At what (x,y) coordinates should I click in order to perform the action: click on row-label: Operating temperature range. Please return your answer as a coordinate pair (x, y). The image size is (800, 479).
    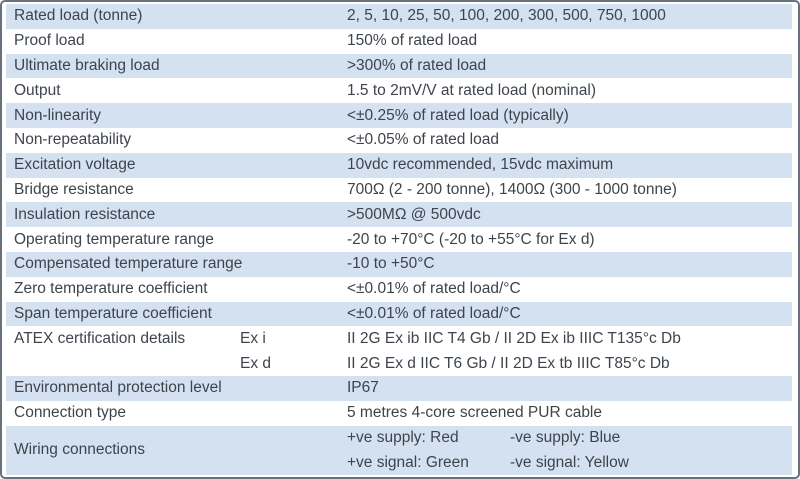
    Looking at the image, I should click on (114, 239).